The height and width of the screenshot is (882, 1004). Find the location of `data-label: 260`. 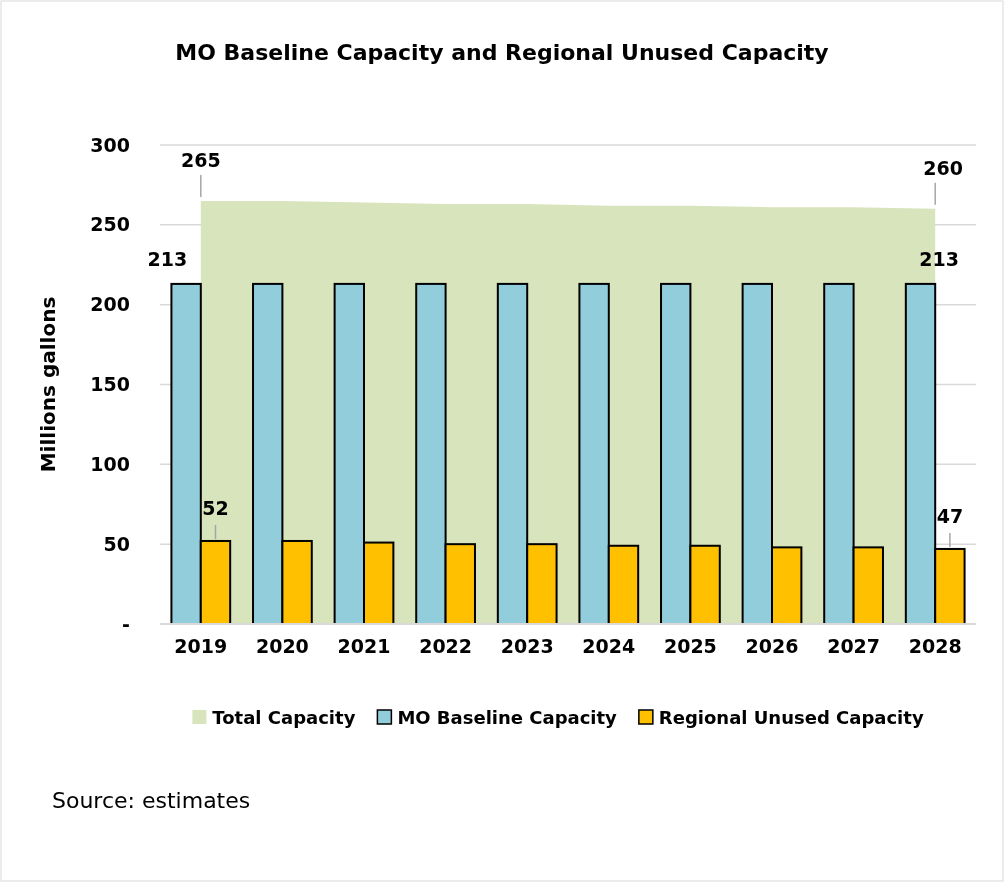

data-label: 260 is located at coordinates (943, 167).